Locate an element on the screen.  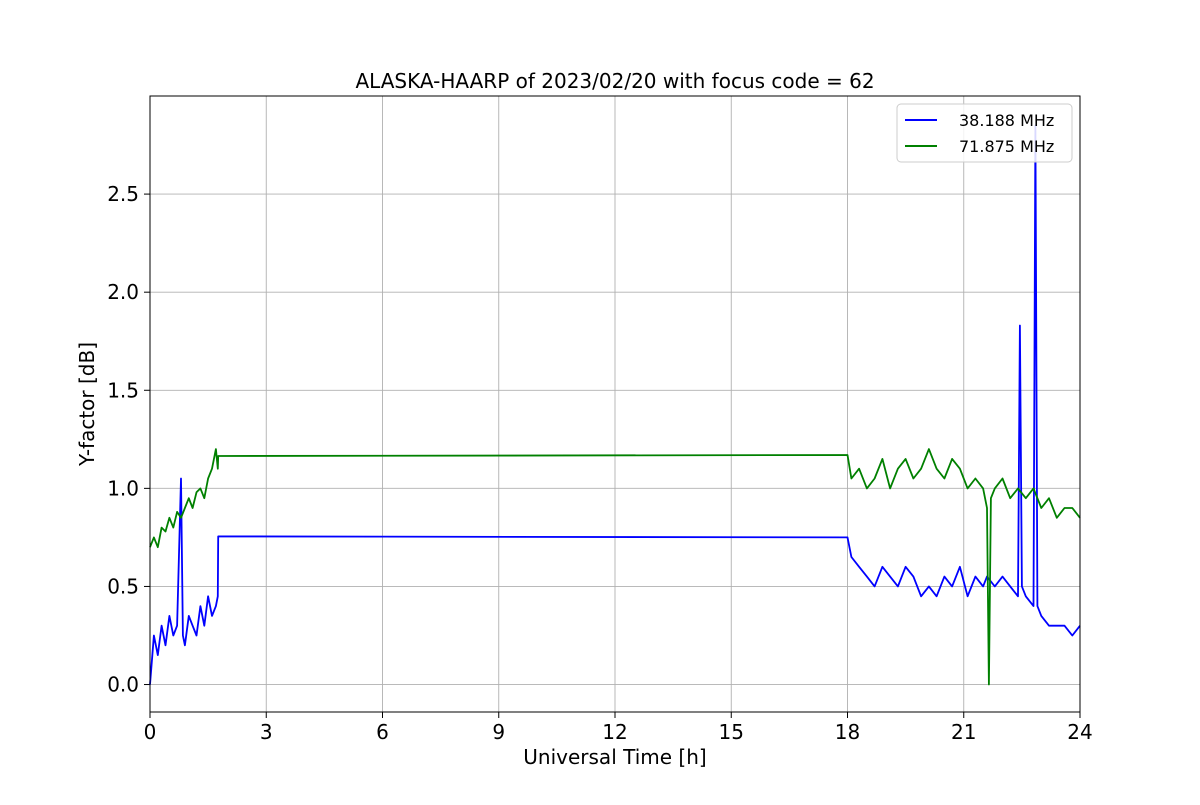
x-tick-label: 21 is located at coordinates (963, 732).